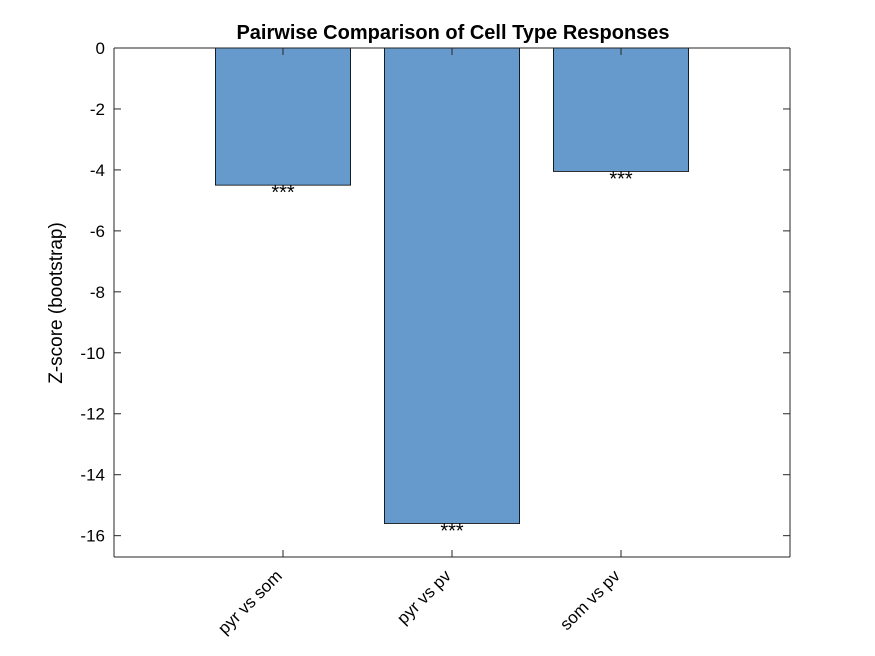 This screenshot has width=875, height=656. What do you see at coordinates (56, 303) in the screenshot?
I see `y-axis-label: Z-score (bootstrap)` at bounding box center [56, 303].